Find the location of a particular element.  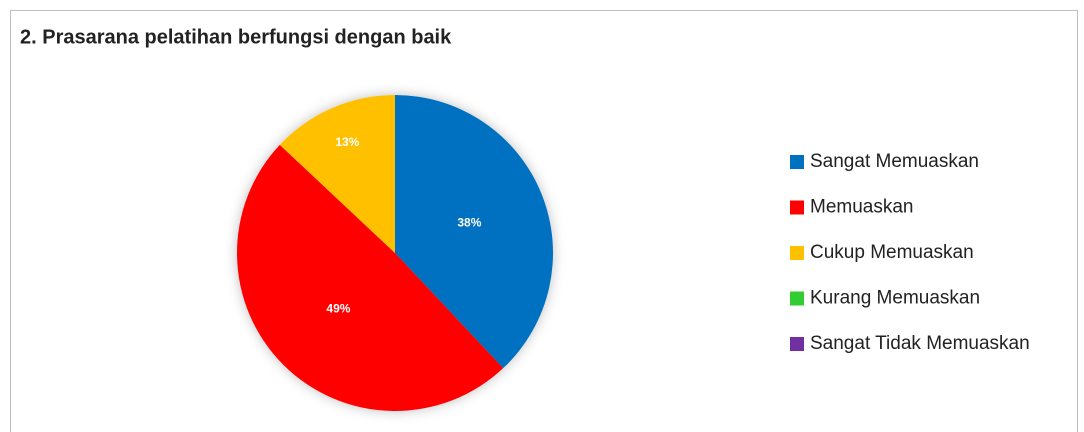

legend-label: Sangat Tidak Memuaskan is located at coordinates (920, 343).